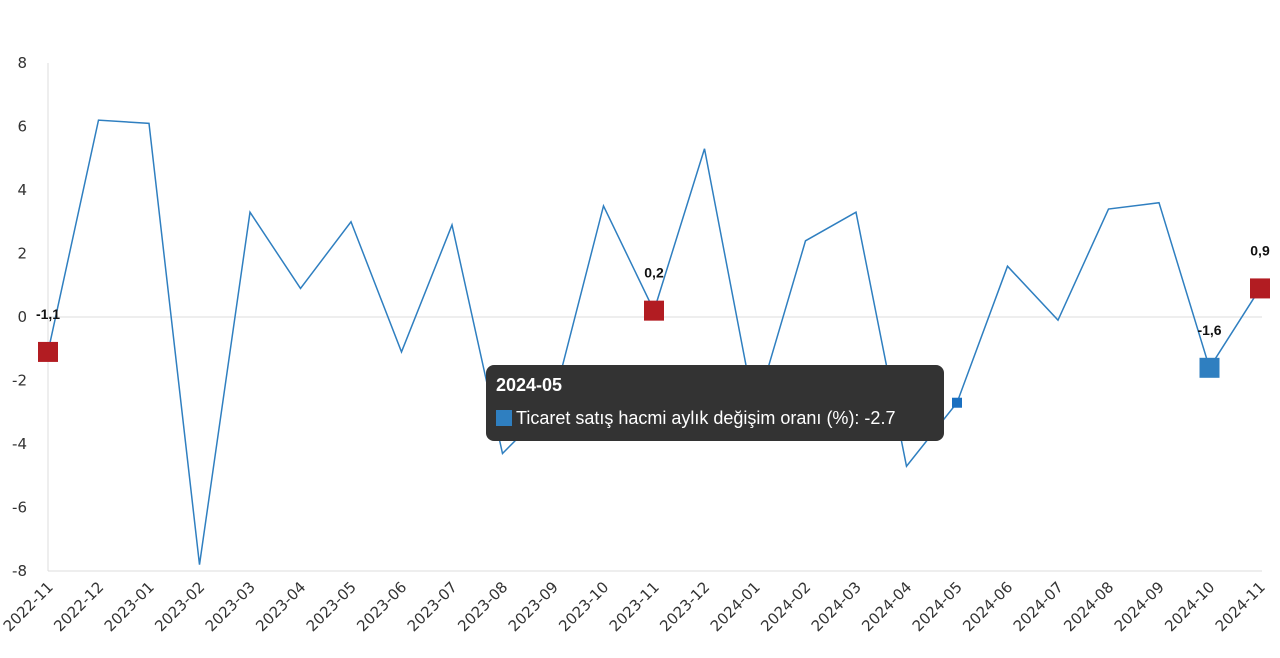 This screenshot has width=1280, height=658. Describe the element at coordinates (280, 606) in the screenshot. I see `x-tick-label: 2023-04` at that location.